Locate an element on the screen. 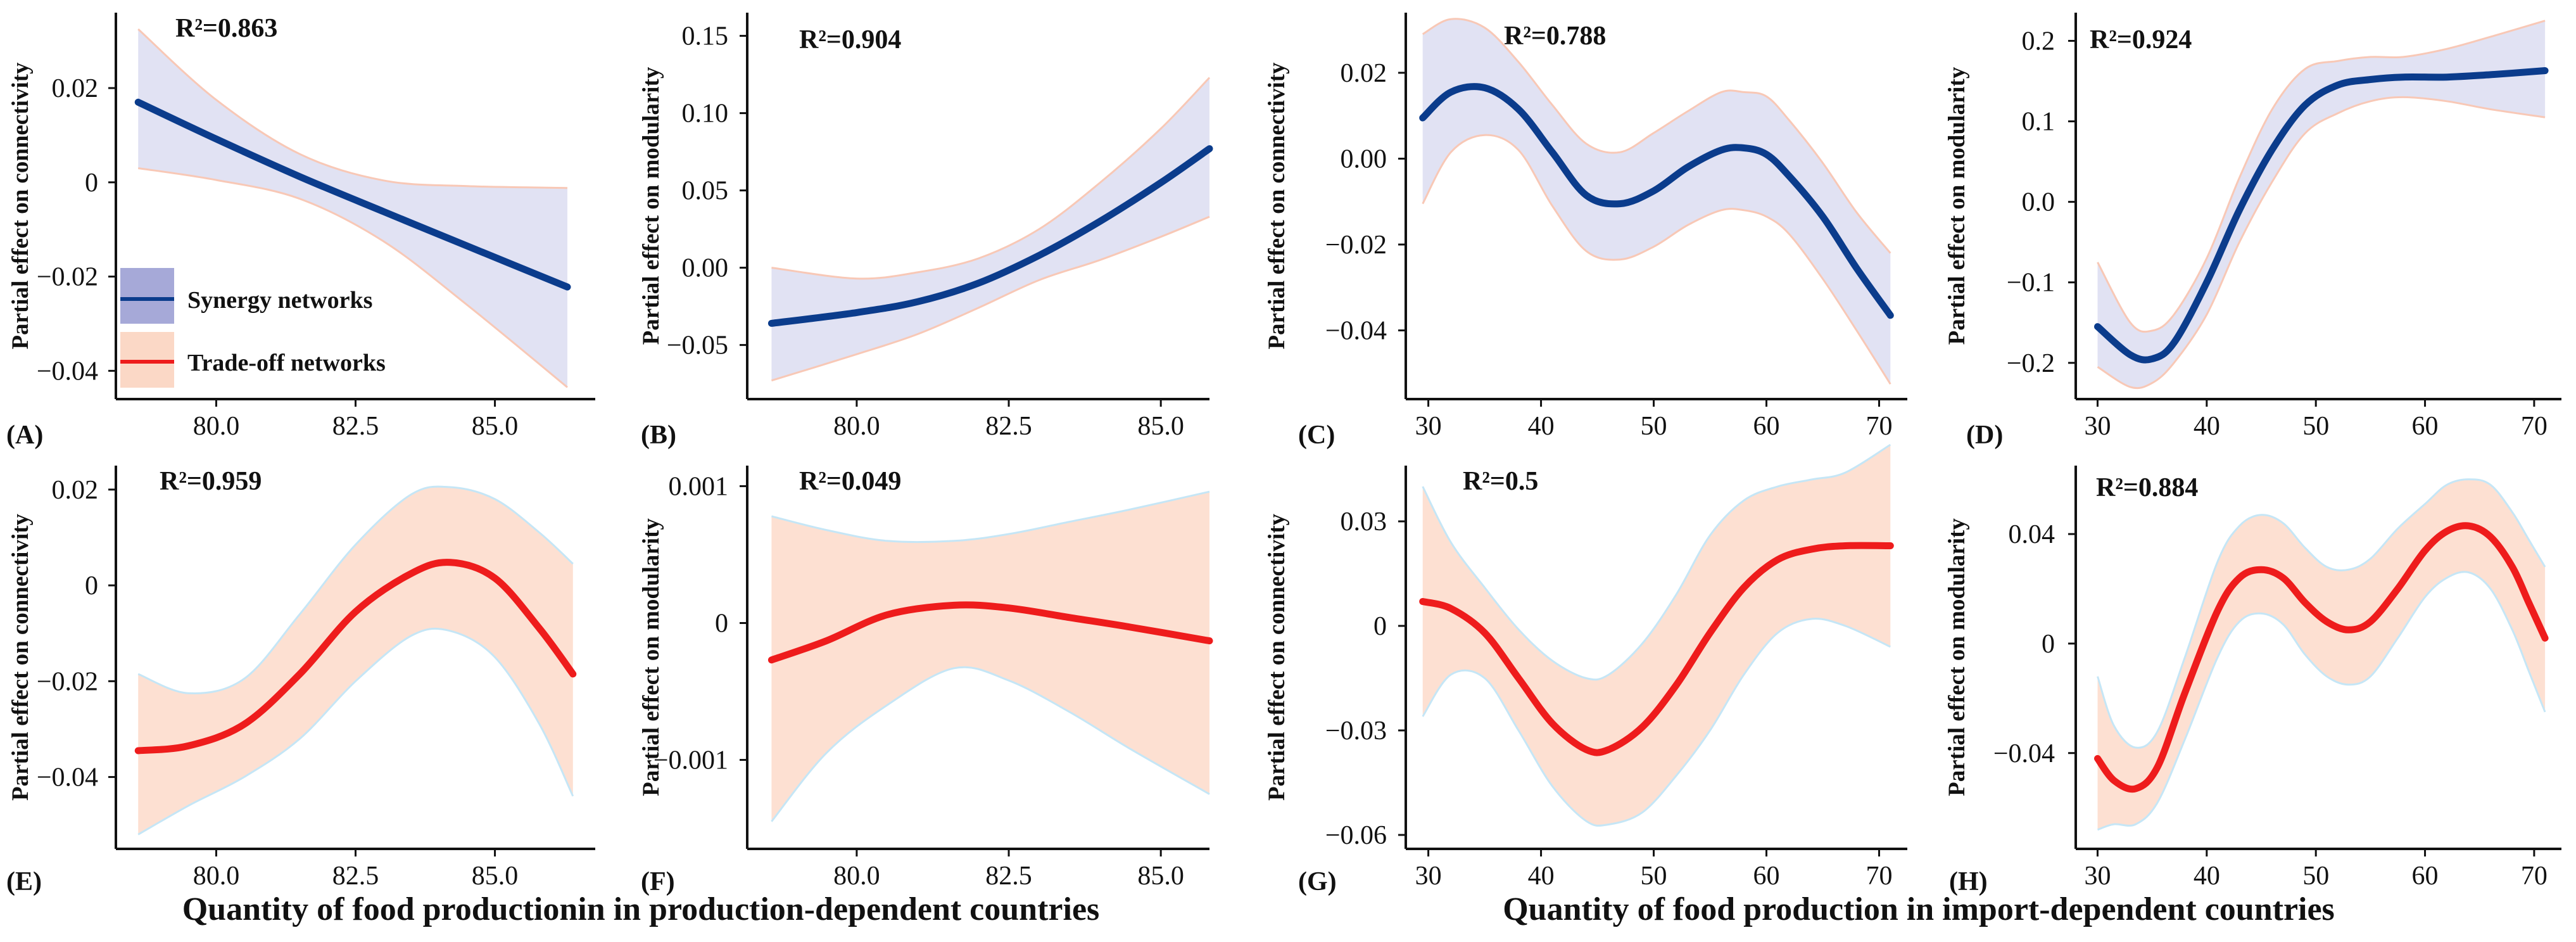 The width and height of the screenshot is (2576, 942). panel-h-x-tick-label: 50 is located at coordinates (2315, 877).